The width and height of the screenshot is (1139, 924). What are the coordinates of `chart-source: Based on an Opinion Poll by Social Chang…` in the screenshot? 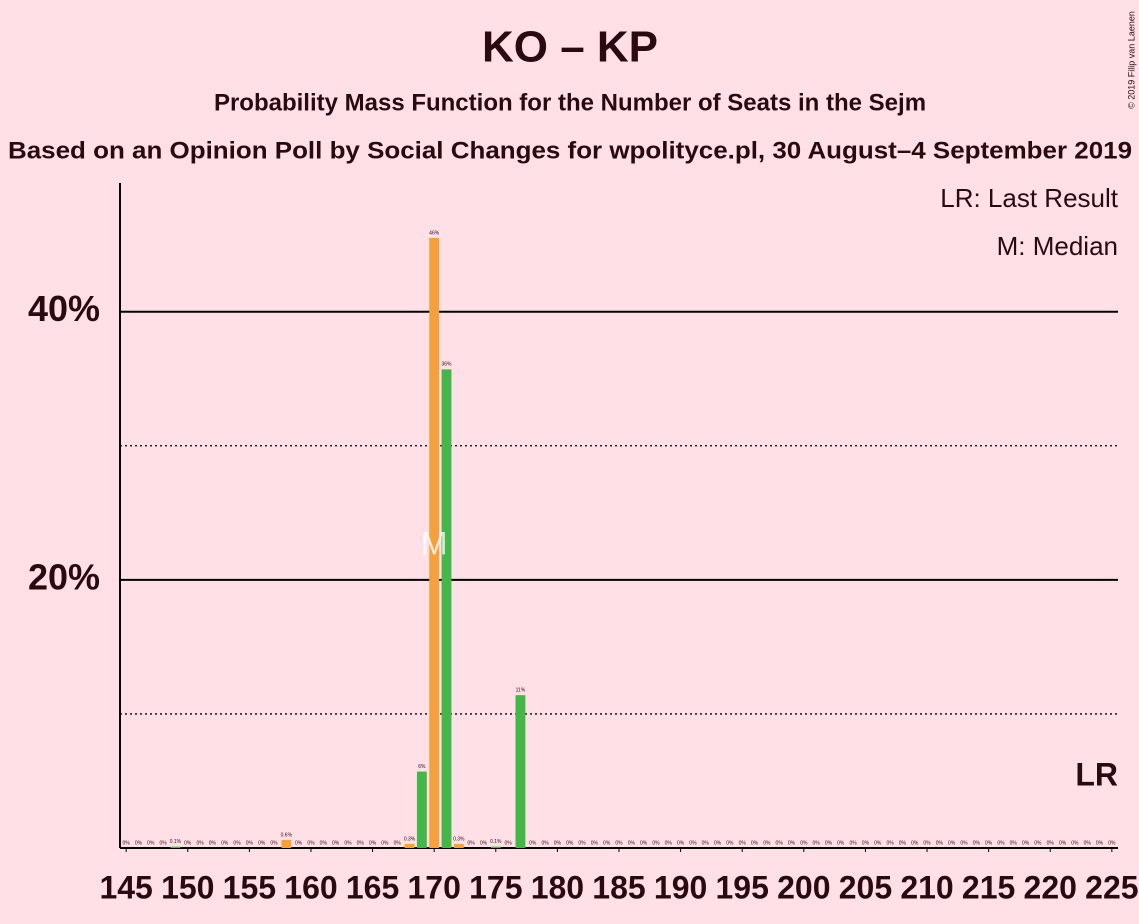 It's located at (570, 150).